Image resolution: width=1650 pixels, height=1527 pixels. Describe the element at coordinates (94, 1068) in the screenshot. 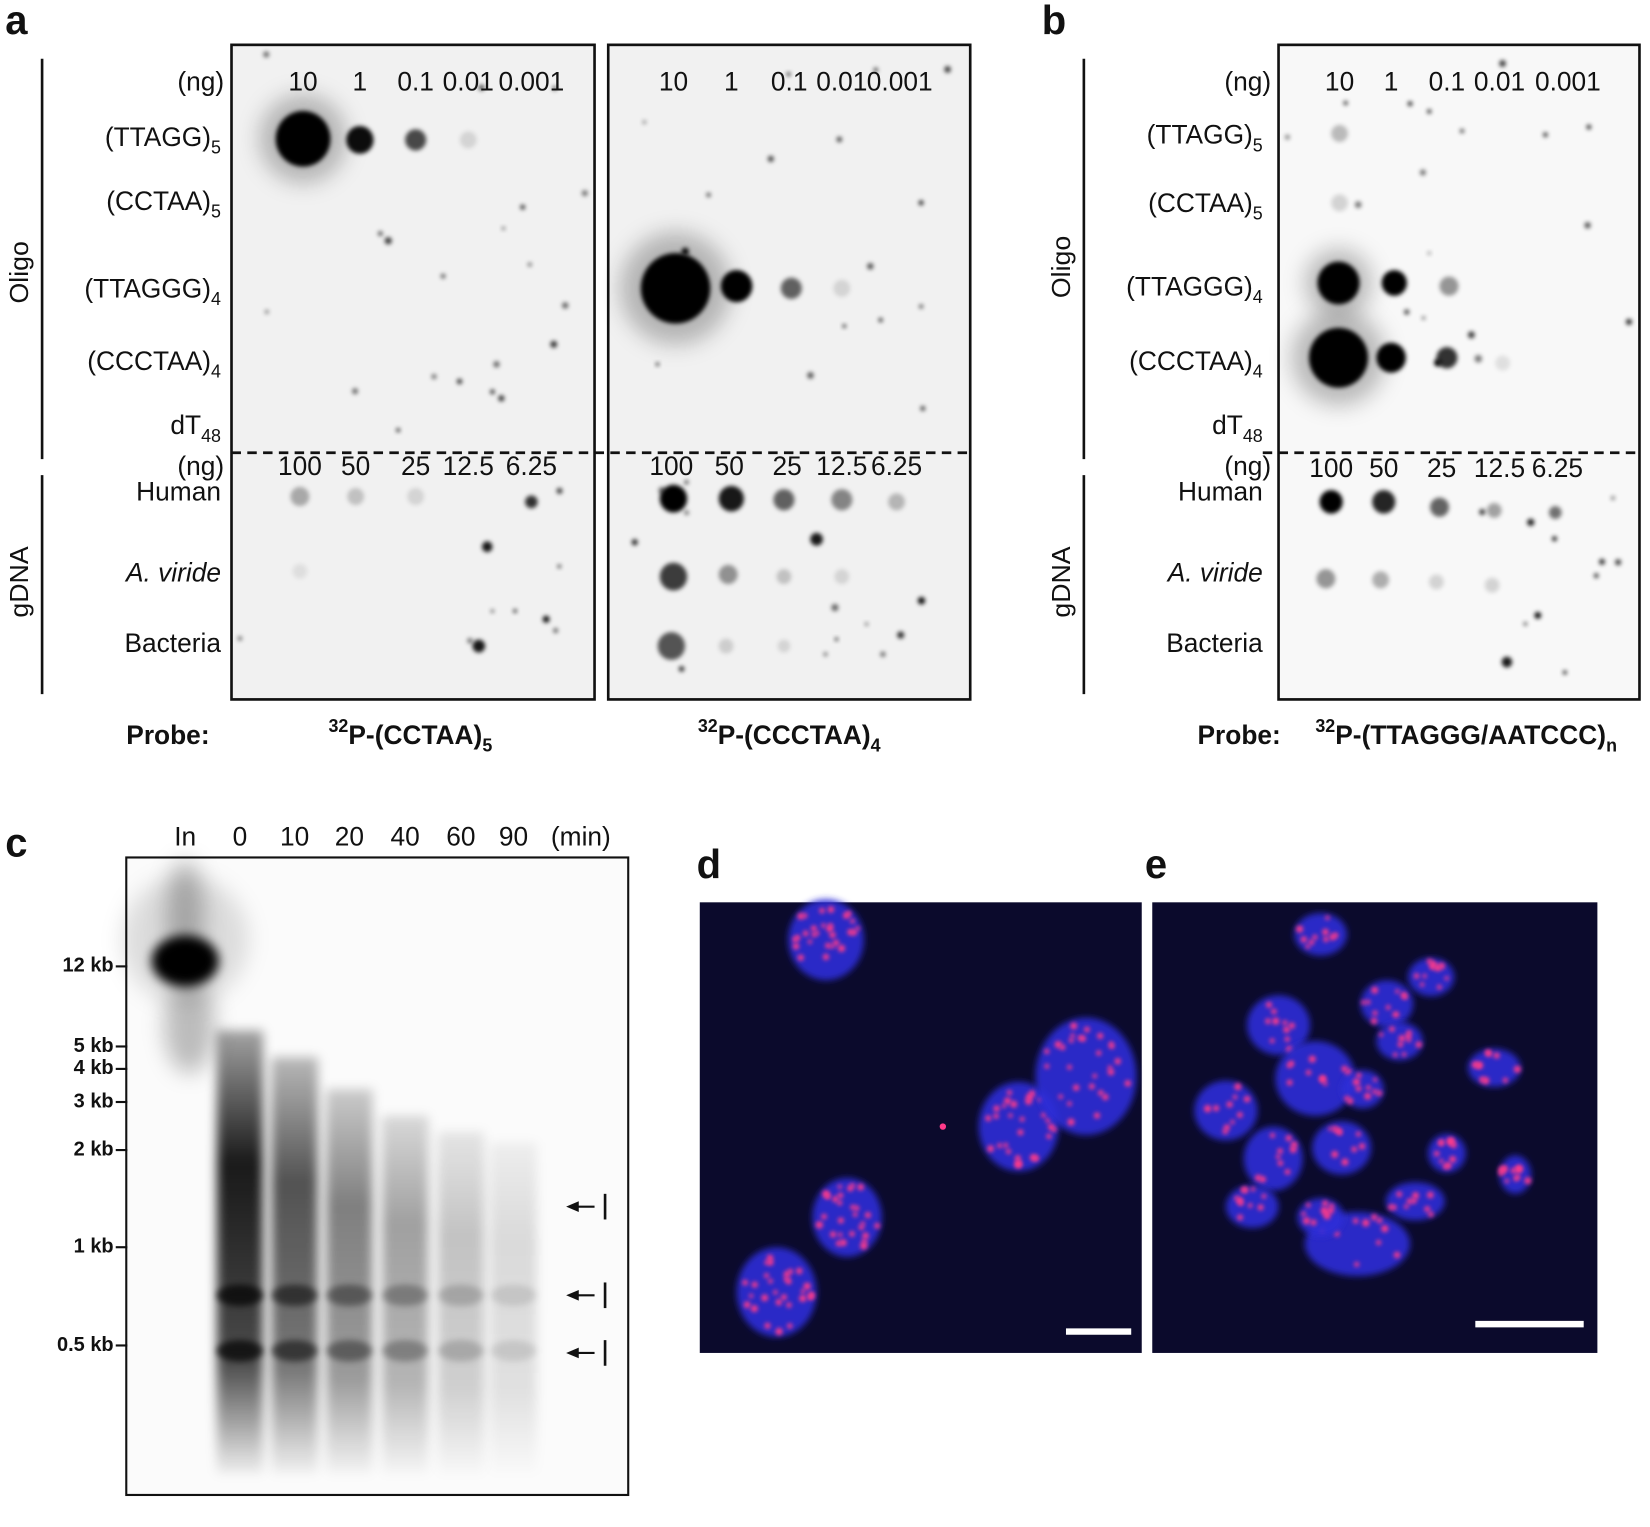

I see `size-marker: 4 kb` at that location.